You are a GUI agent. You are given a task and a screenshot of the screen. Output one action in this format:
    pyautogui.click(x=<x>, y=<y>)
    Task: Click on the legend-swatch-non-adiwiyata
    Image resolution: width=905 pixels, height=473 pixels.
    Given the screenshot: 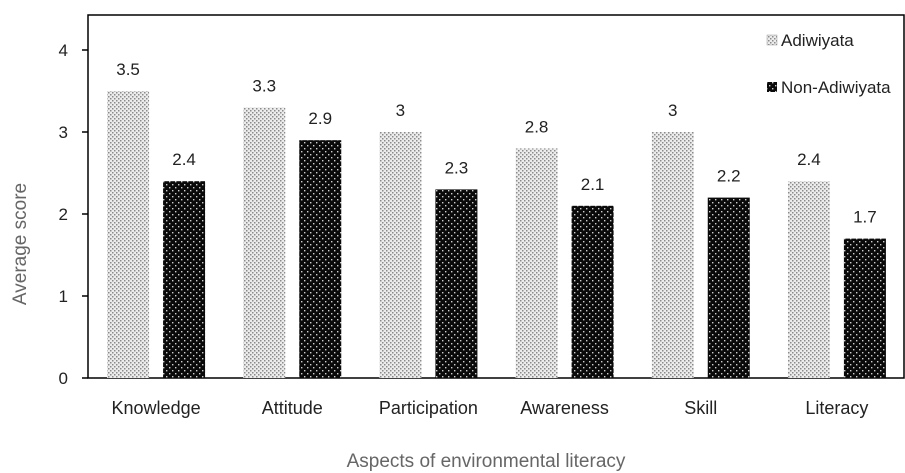 What is the action you would take?
    pyautogui.click(x=772, y=87)
    